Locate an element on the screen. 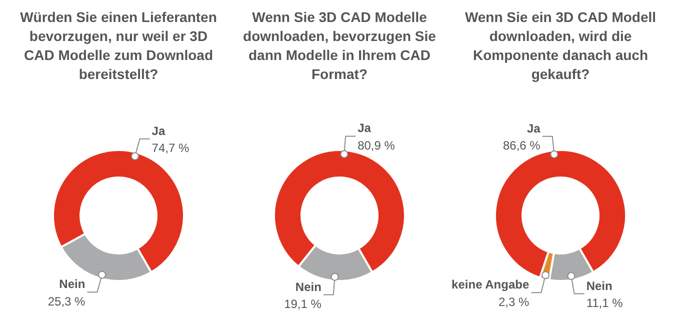 This screenshot has height=333, width=680. data-label: 80,9 % is located at coordinates (377, 145).